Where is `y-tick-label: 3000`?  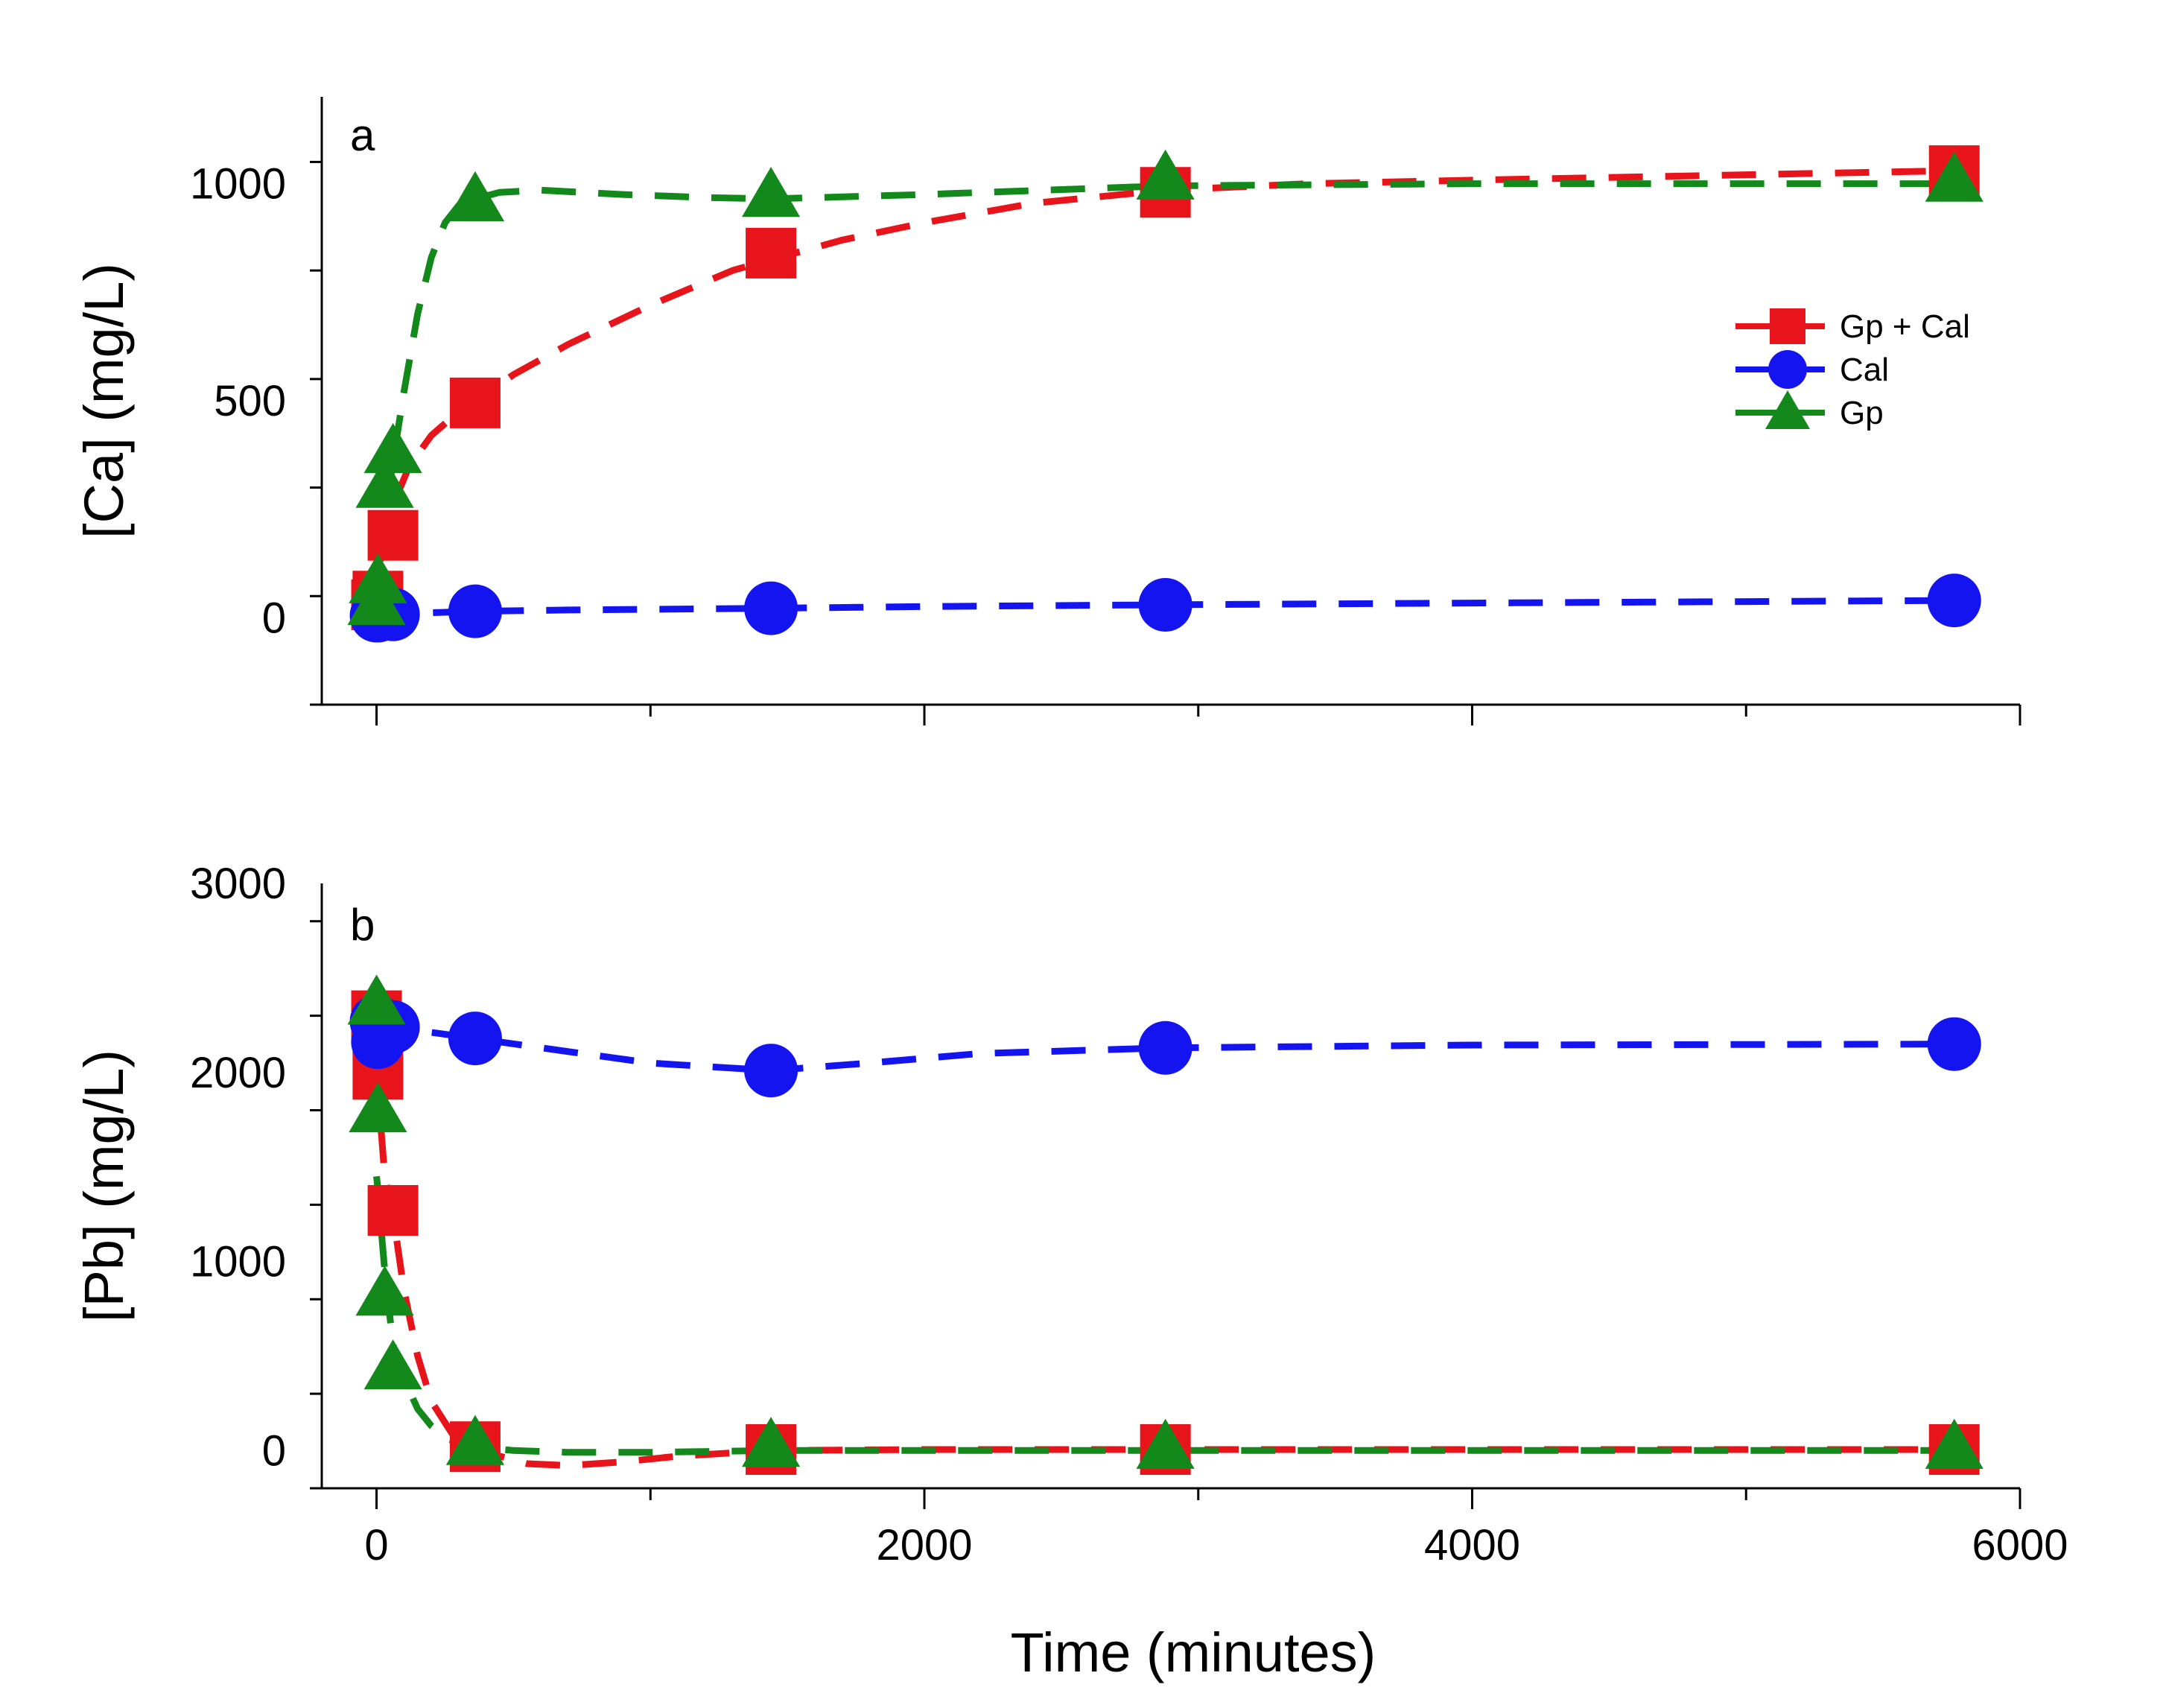 y-tick-label: 3000 is located at coordinates (238, 884).